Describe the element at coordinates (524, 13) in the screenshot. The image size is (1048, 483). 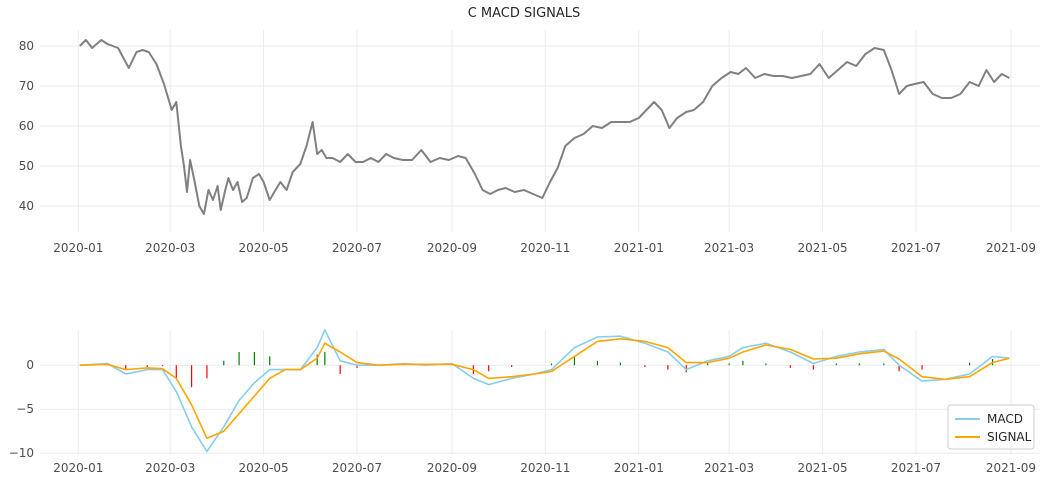
I see `chart-title: C MACD SIGNALS` at that location.